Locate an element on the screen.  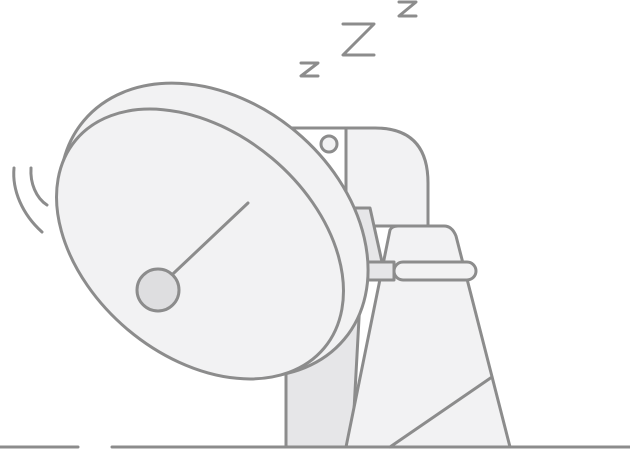
sleep-z-icon is located at coordinates (358, 39).